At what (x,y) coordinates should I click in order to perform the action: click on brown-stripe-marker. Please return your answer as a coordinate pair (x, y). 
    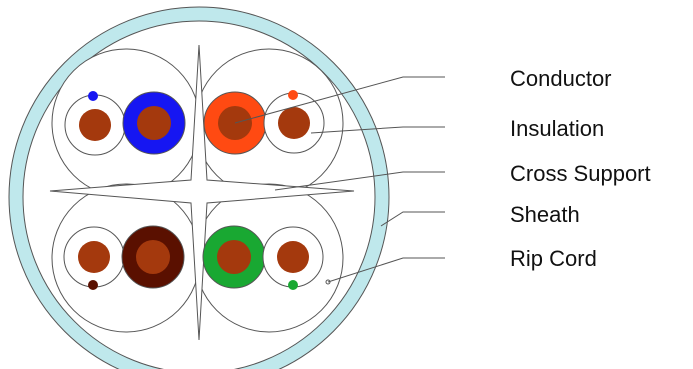
    Looking at the image, I should click on (93, 285).